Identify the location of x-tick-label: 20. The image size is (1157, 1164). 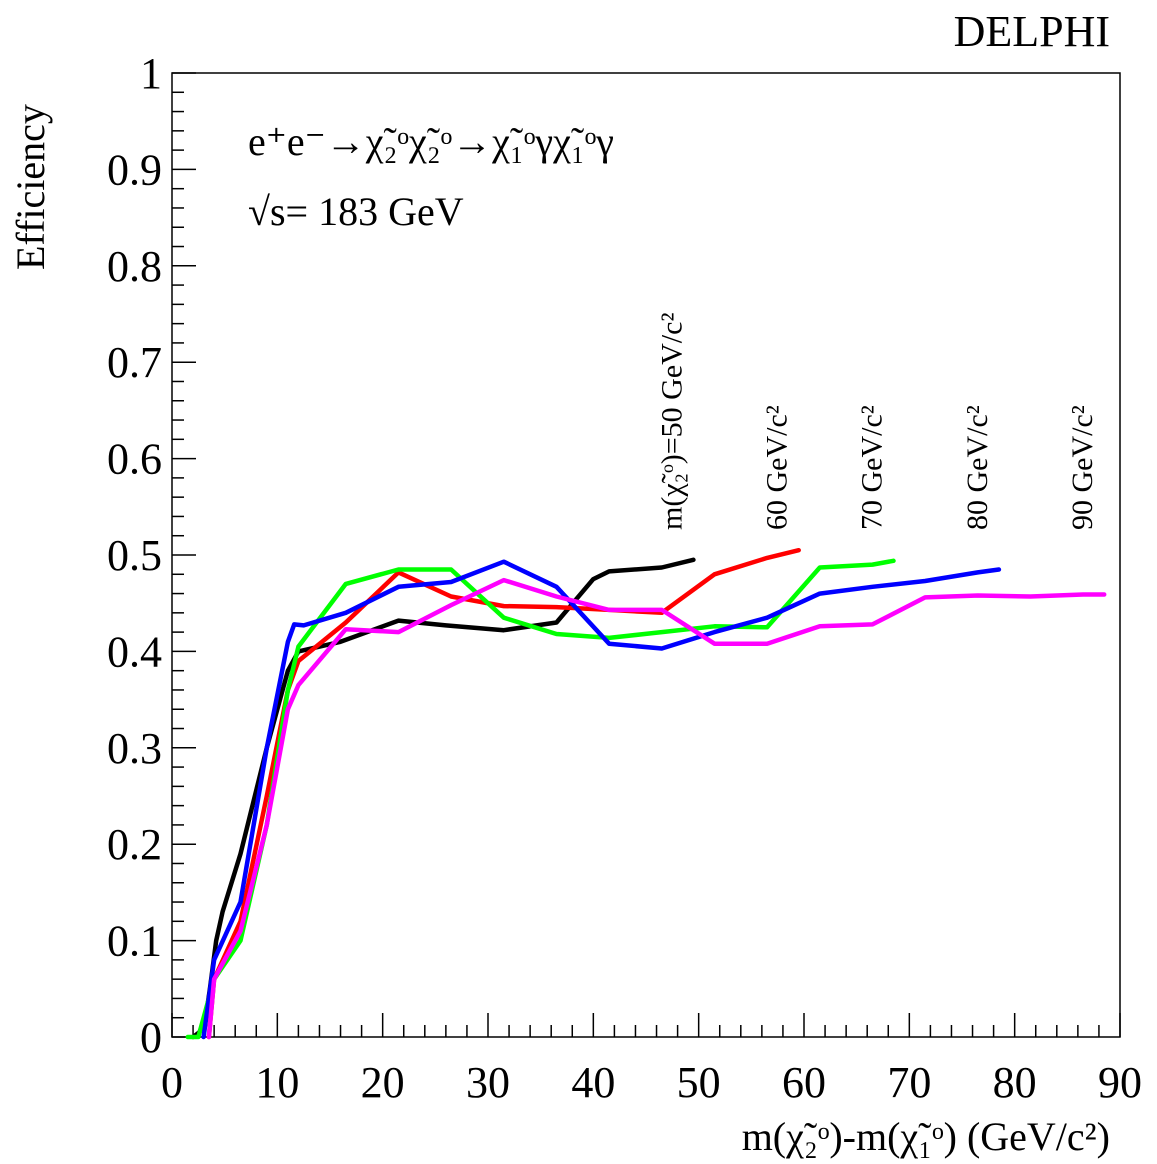
(383, 1082).